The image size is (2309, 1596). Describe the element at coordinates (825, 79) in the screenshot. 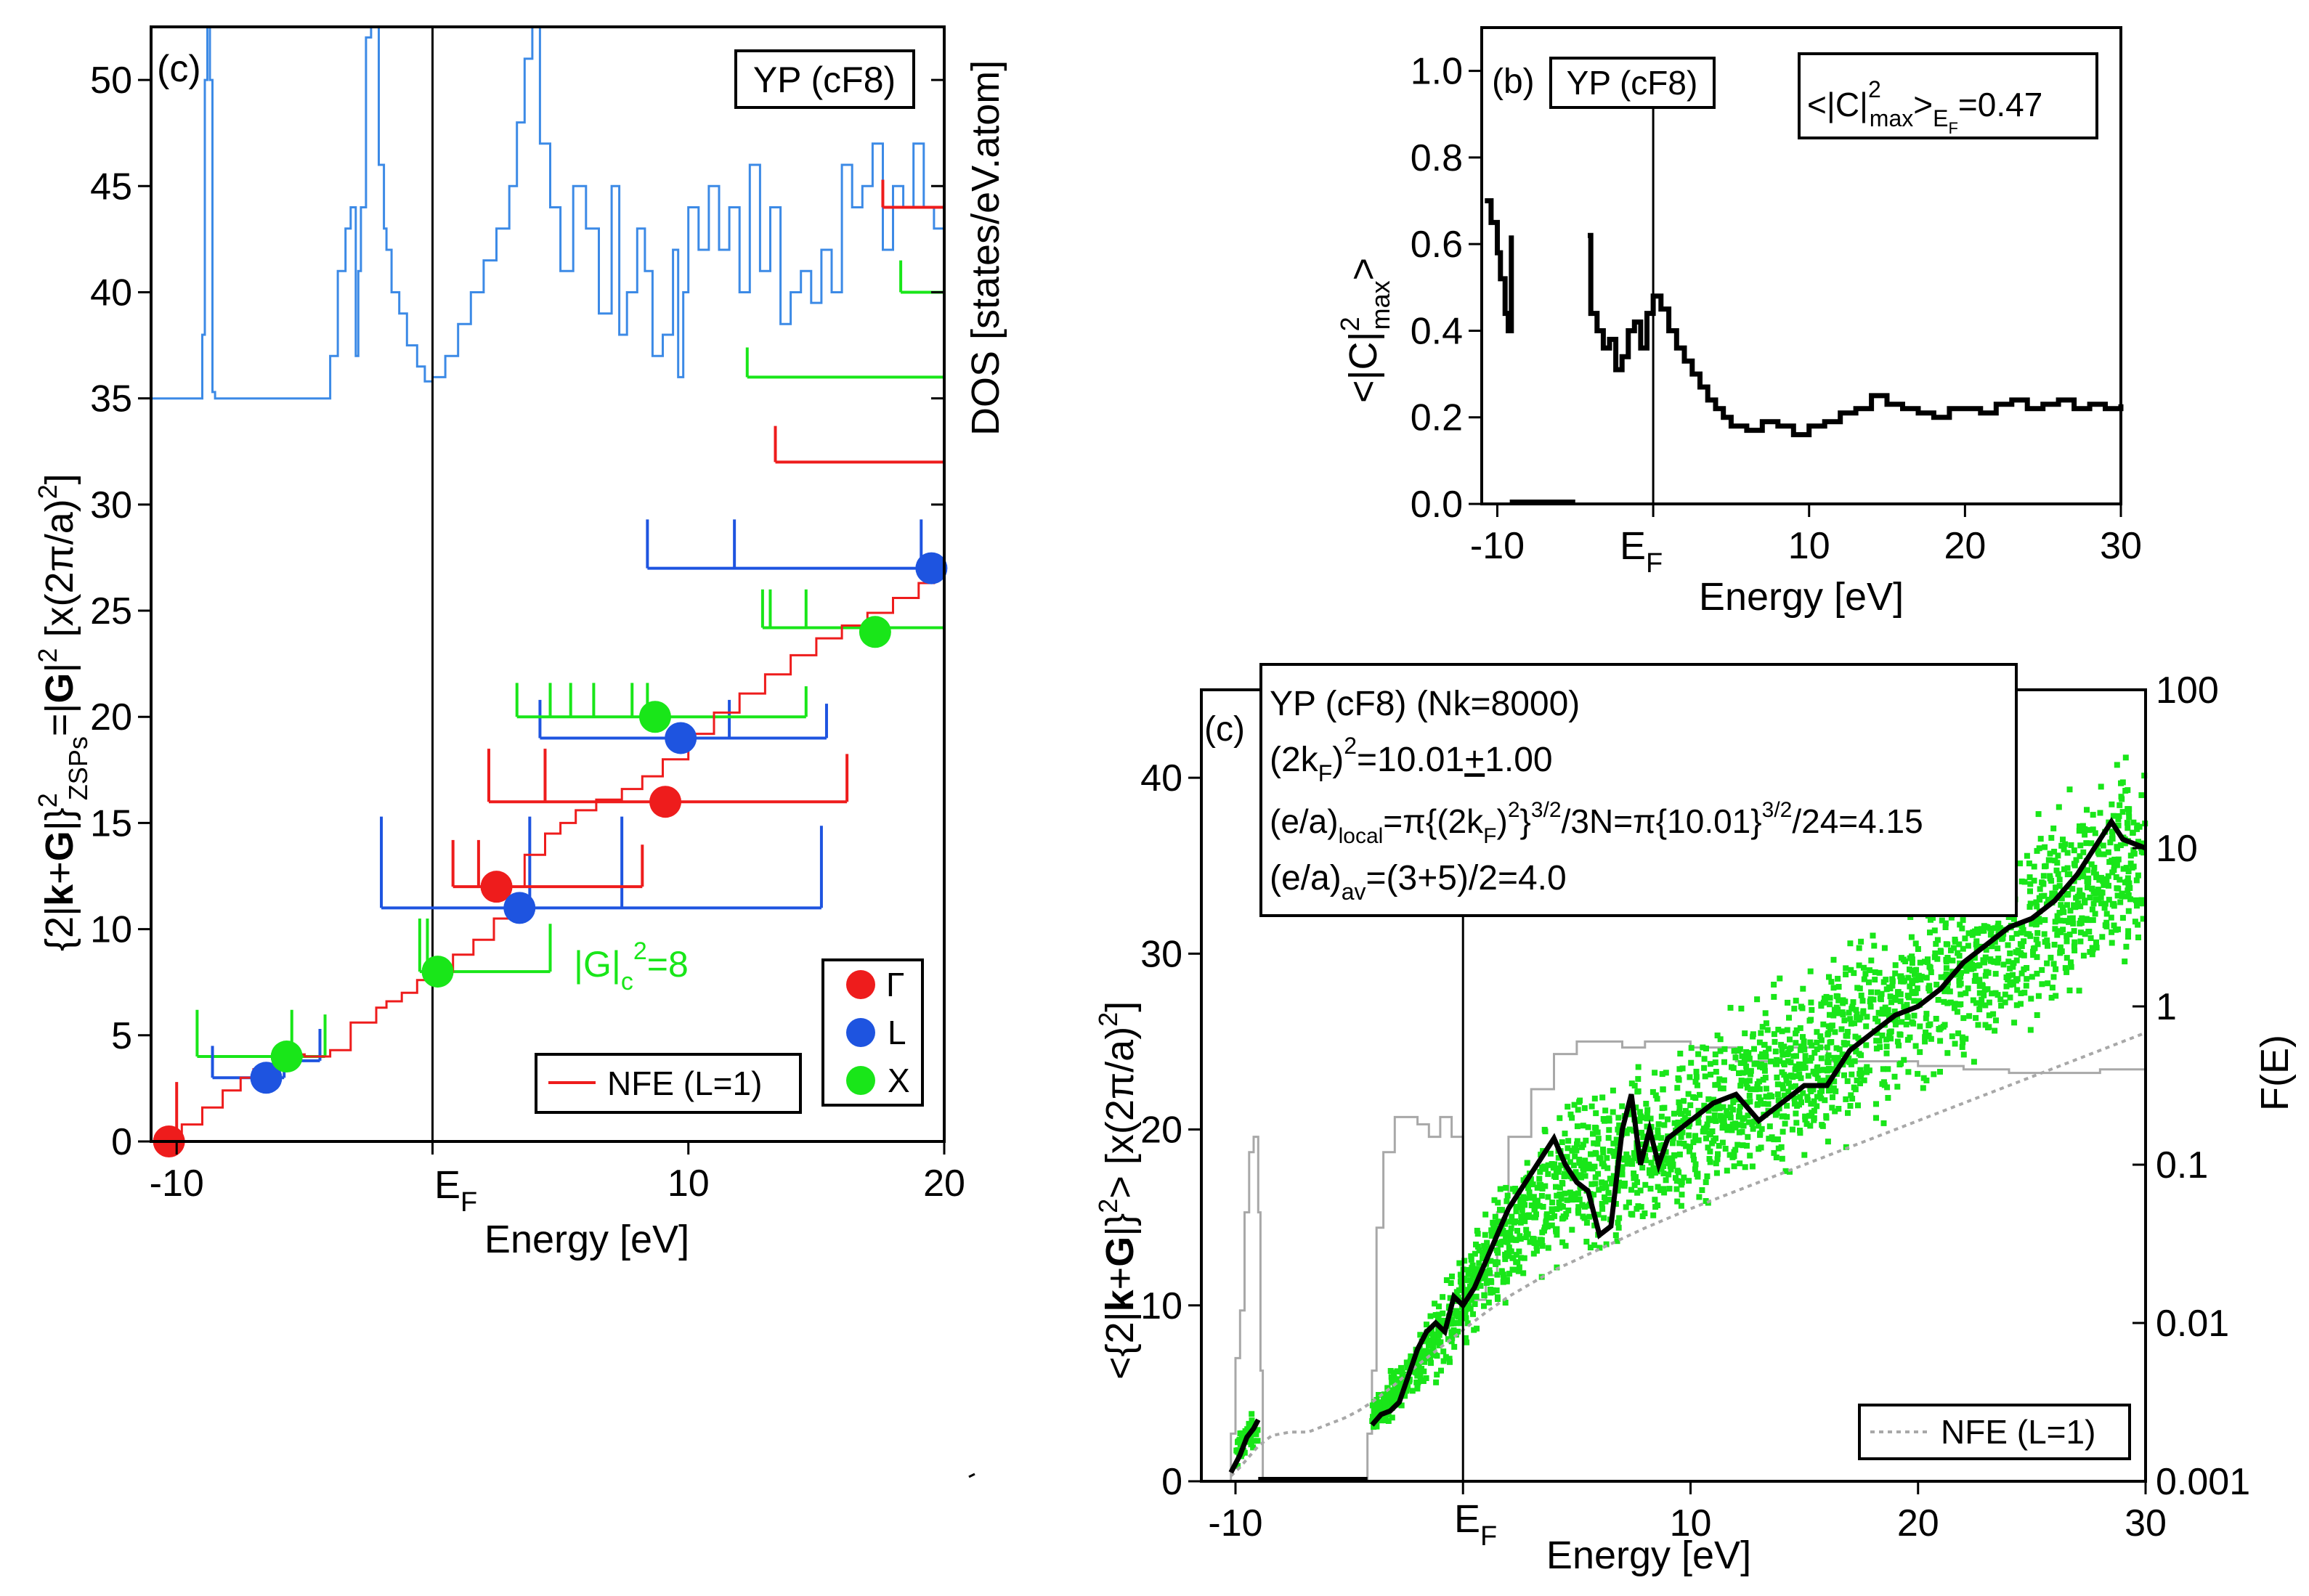

I see `left-title-frame` at that location.